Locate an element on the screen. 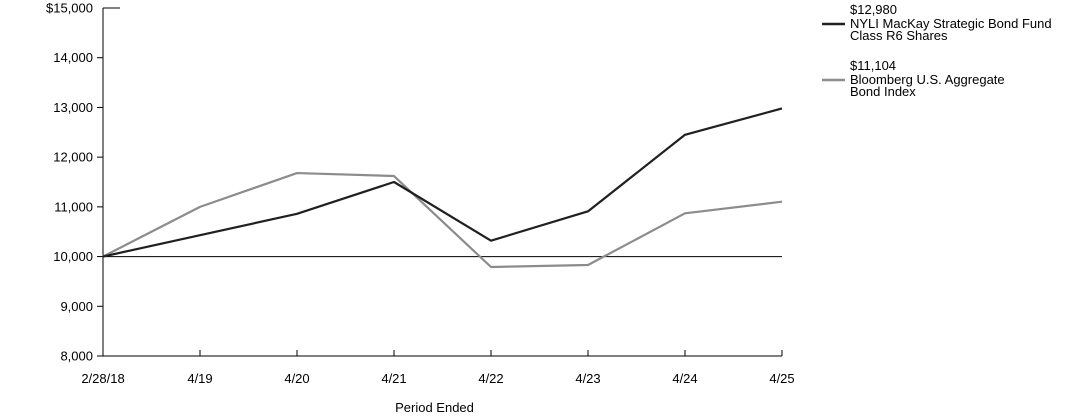  legend-ending-value: $12,980 is located at coordinates (873, 9).